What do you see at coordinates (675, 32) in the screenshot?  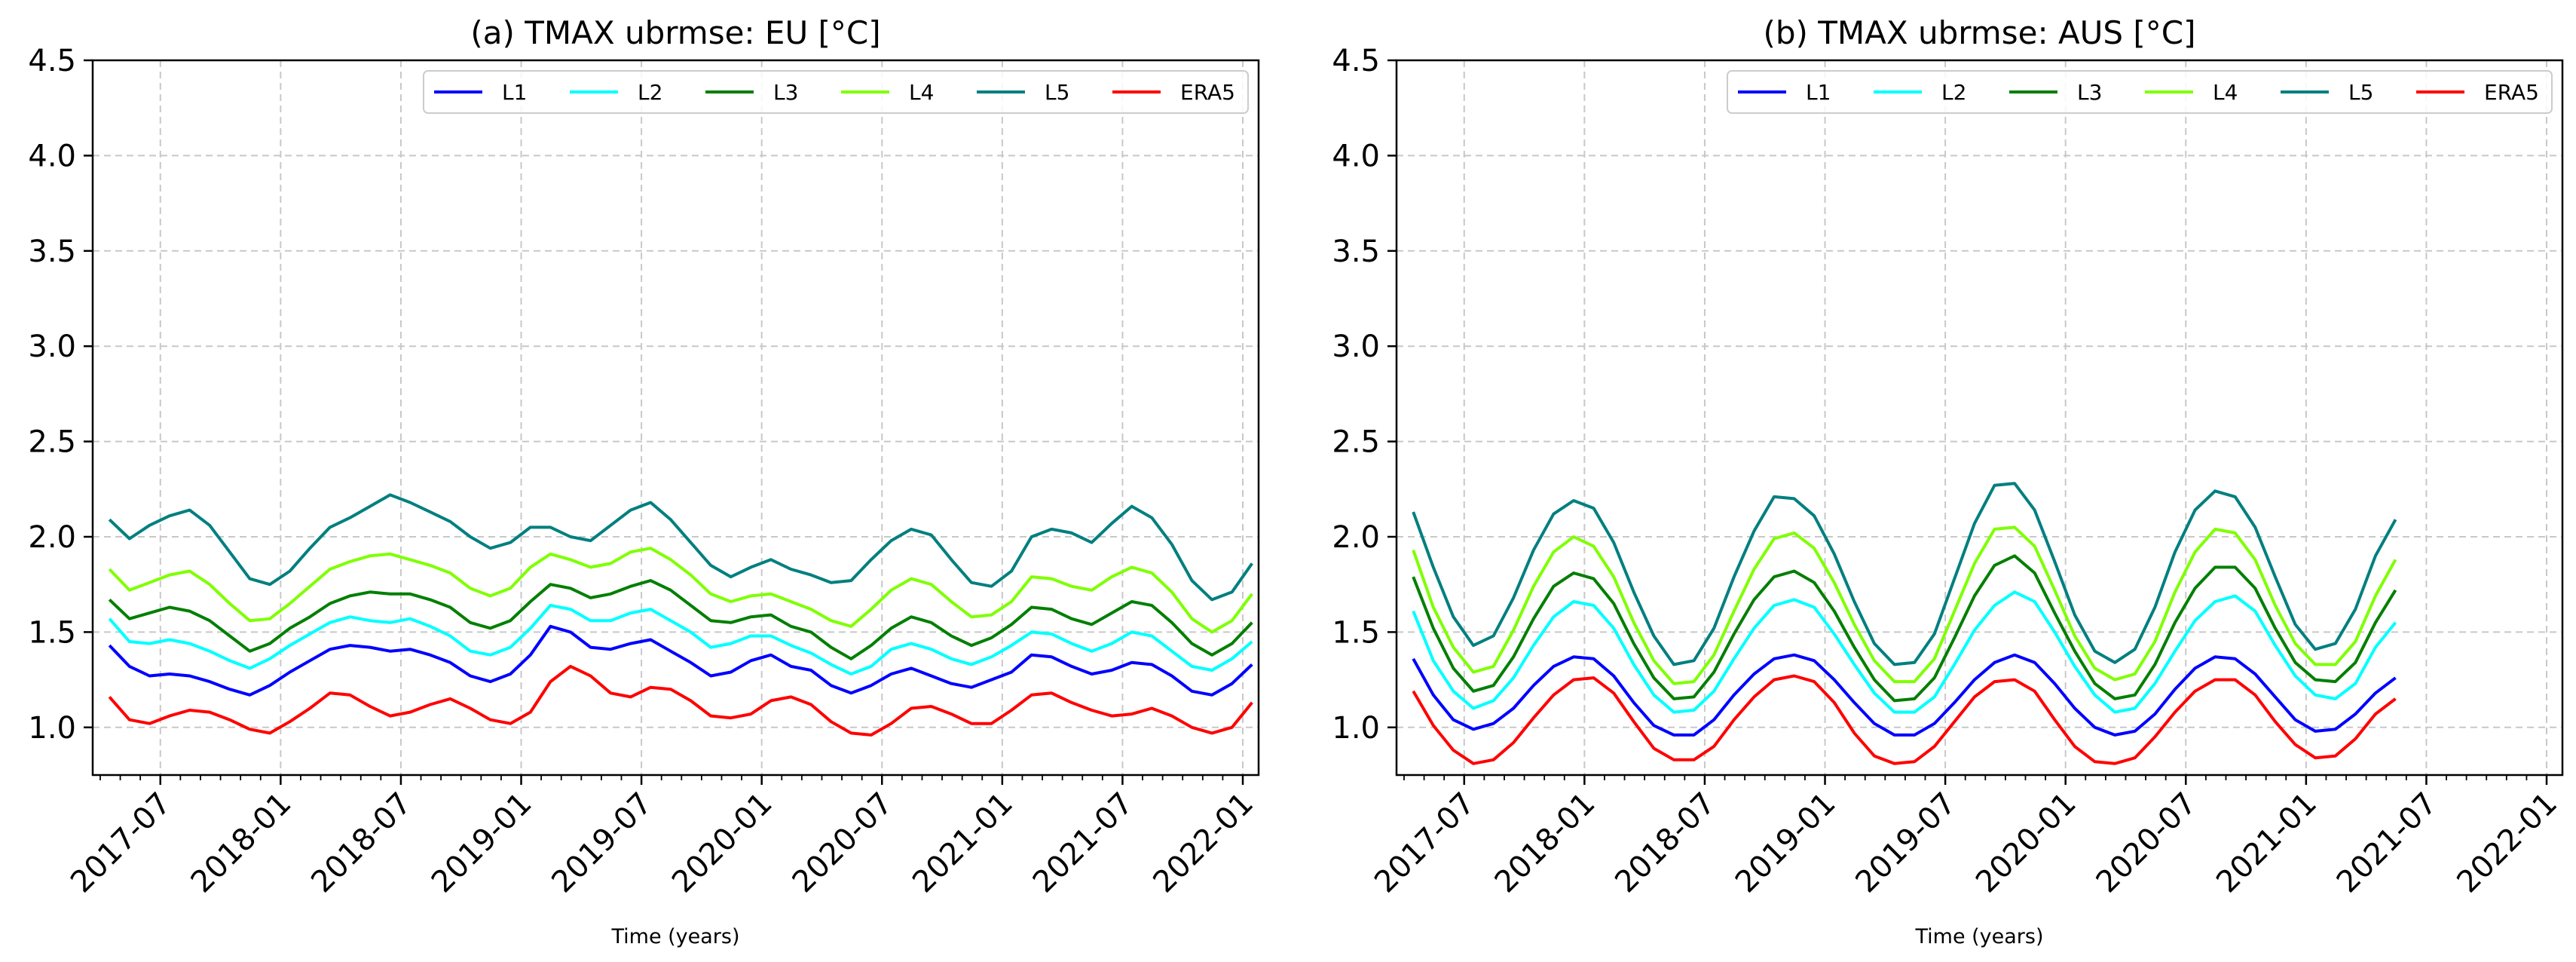 I see `chart-title: (a) TMAX ubrmse: EU [°C]` at bounding box center [675, 32].